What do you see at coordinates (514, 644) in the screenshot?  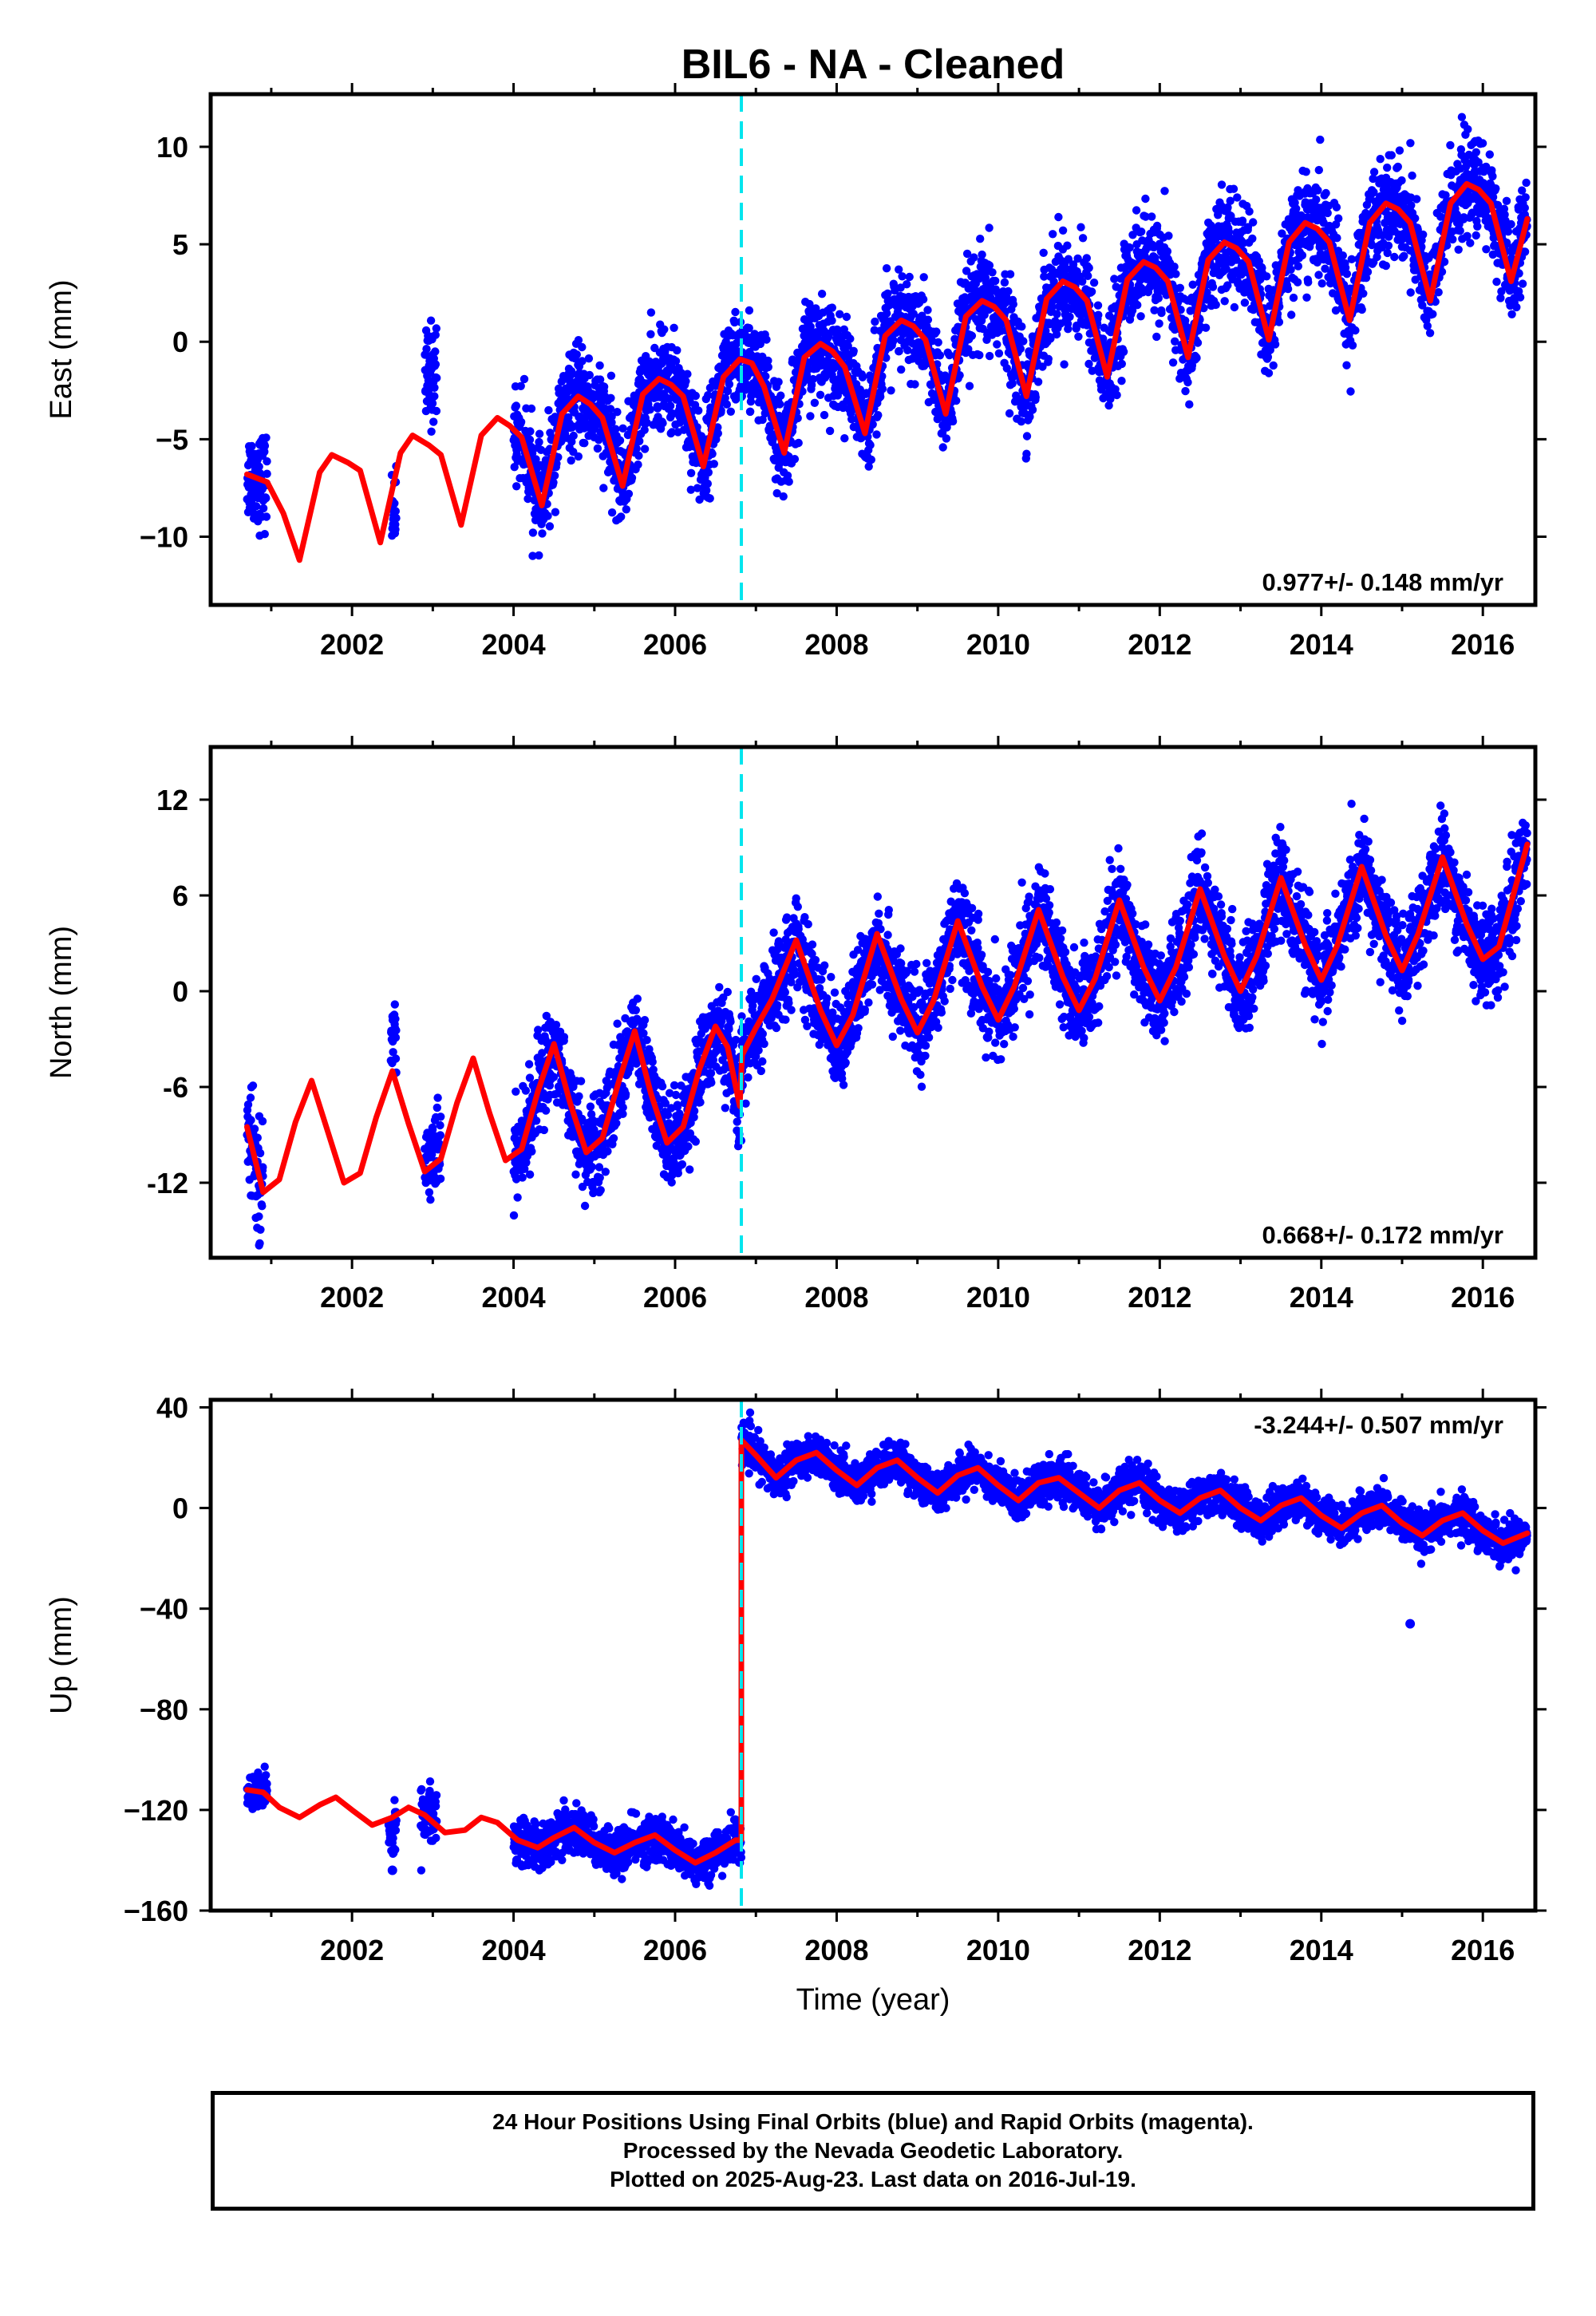 I see `x-tick-label: 2004` at bounding box center [514, 644].